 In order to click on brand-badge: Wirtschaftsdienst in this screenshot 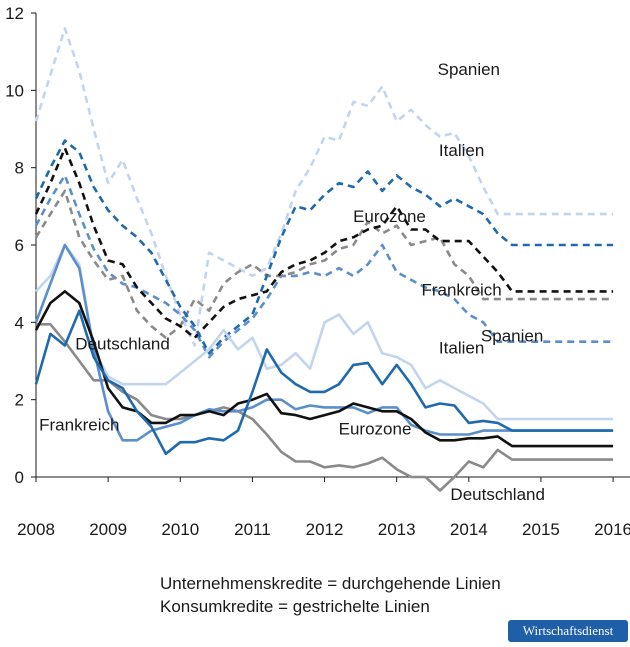, I will do `click(568, 631)`.